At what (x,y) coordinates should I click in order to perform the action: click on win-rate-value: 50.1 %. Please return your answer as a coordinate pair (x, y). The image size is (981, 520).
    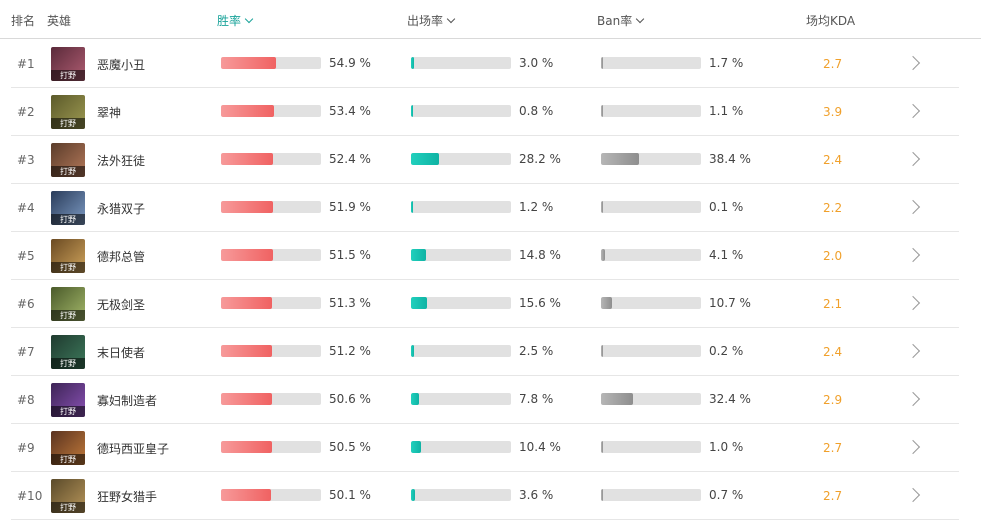
    Looking at the image, I should click on (350, 495).